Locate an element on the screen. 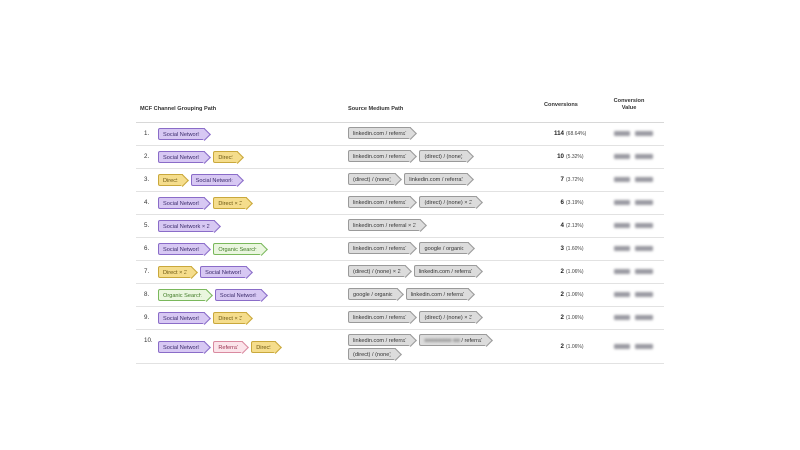  source-medium-cell: linkedin.com / referral google / organic is located at coordinates (443, 248).